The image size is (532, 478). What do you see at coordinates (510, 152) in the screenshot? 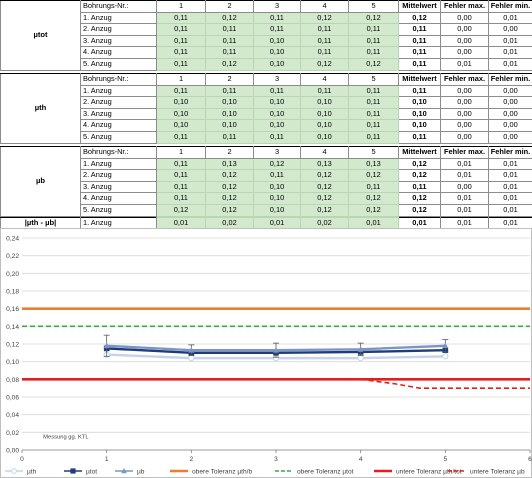
I see `header-fmin: Fehler min.` at bounding box center [510, 152].